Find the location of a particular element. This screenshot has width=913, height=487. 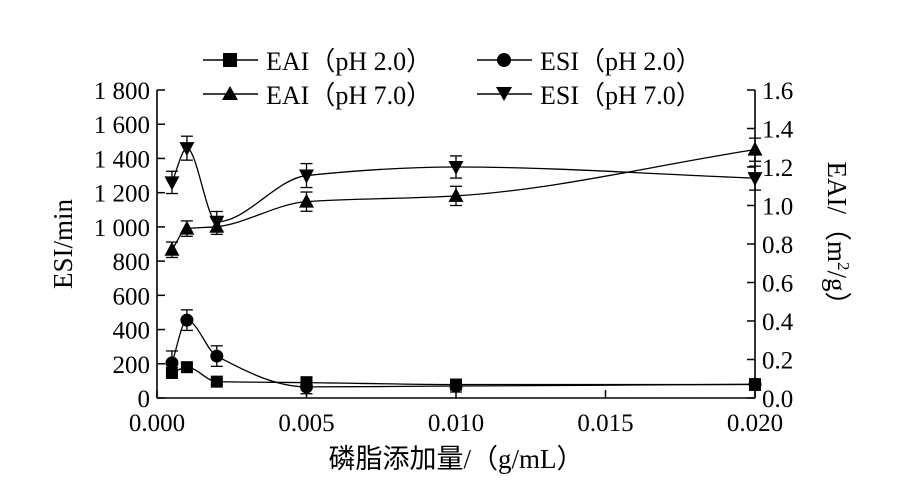

left-y-tick-label: 1 600 is located at coordinates (122, 125).